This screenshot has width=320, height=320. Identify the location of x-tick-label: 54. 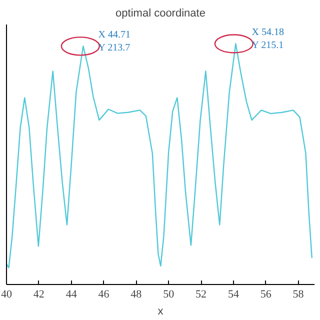
(234, 294).